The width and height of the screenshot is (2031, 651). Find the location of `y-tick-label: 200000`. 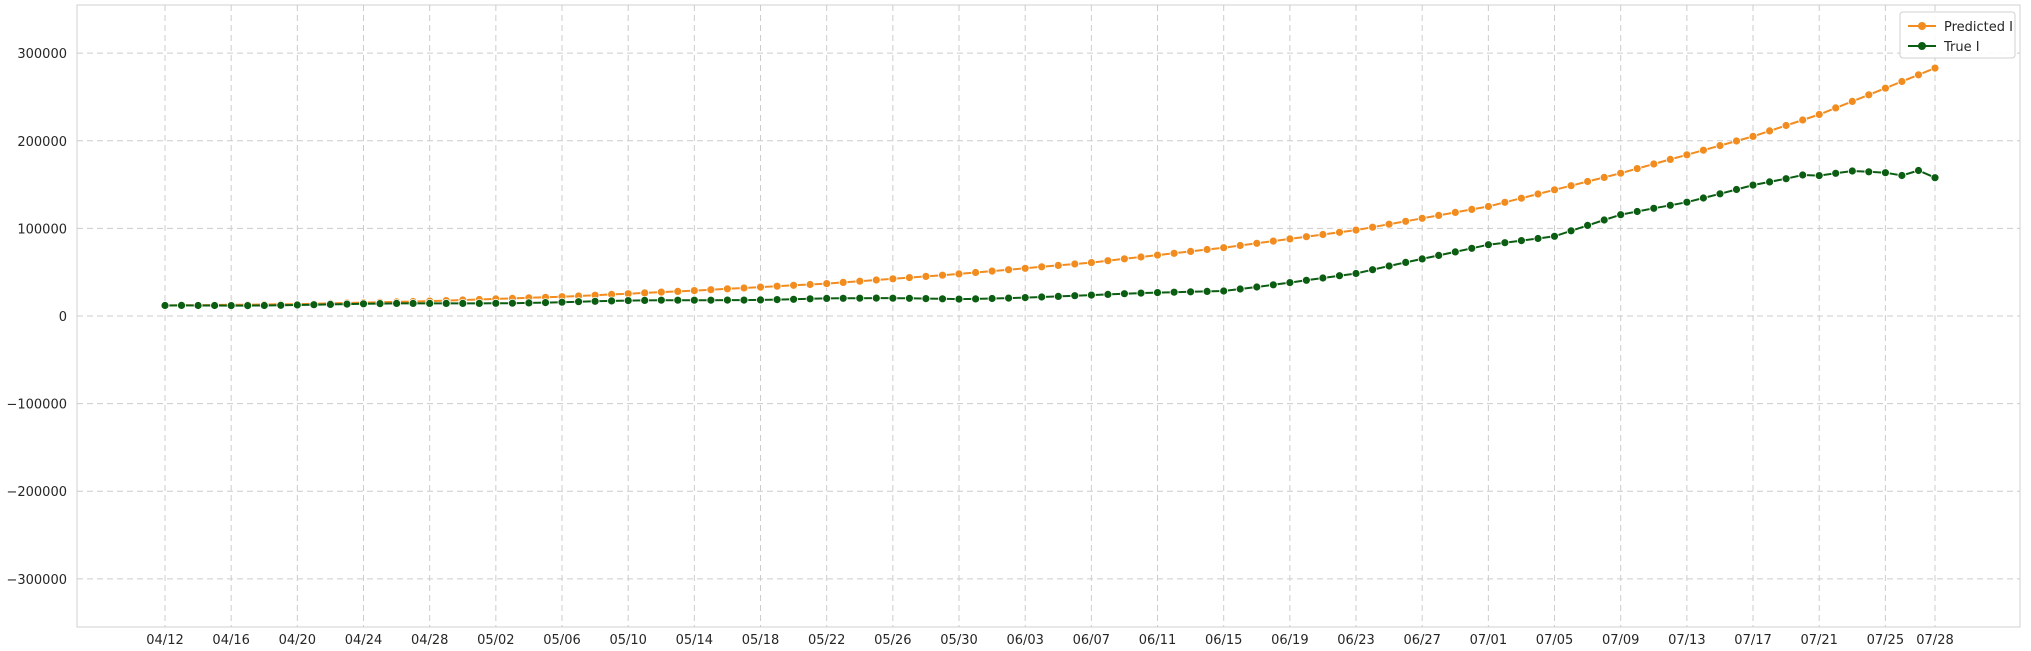

y-tick-label: 200000 is located at coordinates (42, 142).